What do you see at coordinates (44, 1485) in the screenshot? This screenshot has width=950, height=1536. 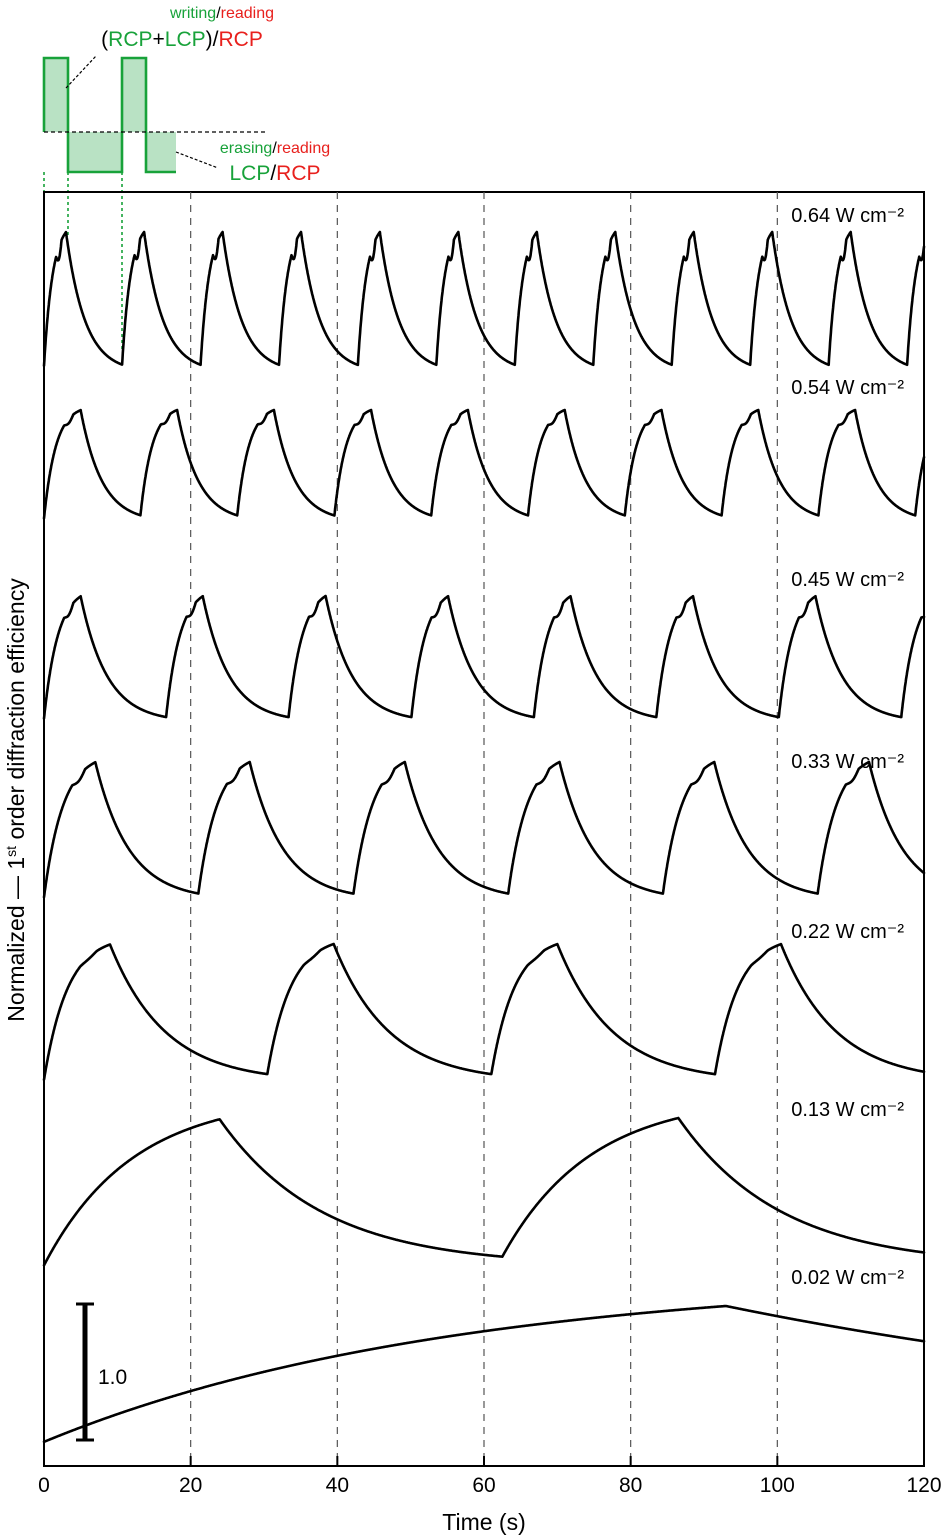 I see `x-tick-label: 0` at bounding box center [44, 1485].